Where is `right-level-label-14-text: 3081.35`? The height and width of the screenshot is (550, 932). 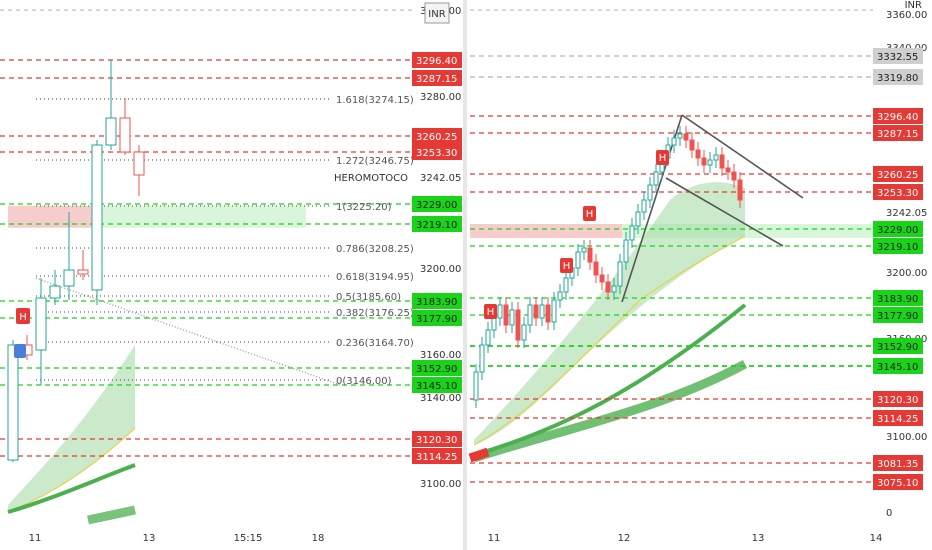 right-level-label-14-text: 3081.35 is located at coordinates (897, 464).